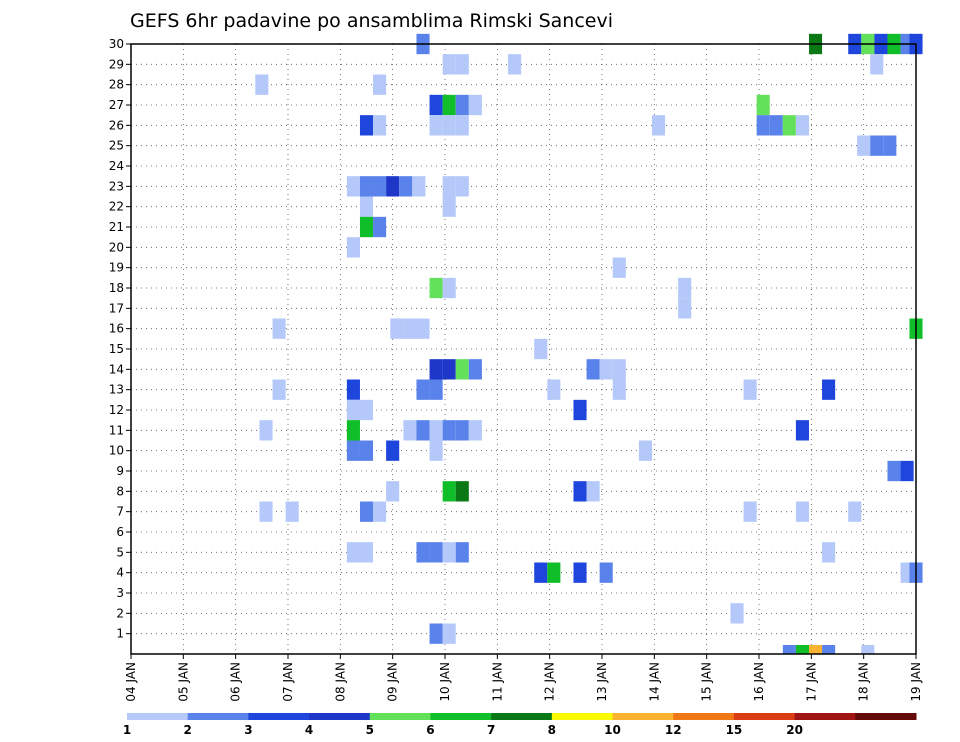  What do you see at coordinates (654, 682) in the screenshot?
I see `x-tick-label: 14 JAN` at bounding box center [654, 682].